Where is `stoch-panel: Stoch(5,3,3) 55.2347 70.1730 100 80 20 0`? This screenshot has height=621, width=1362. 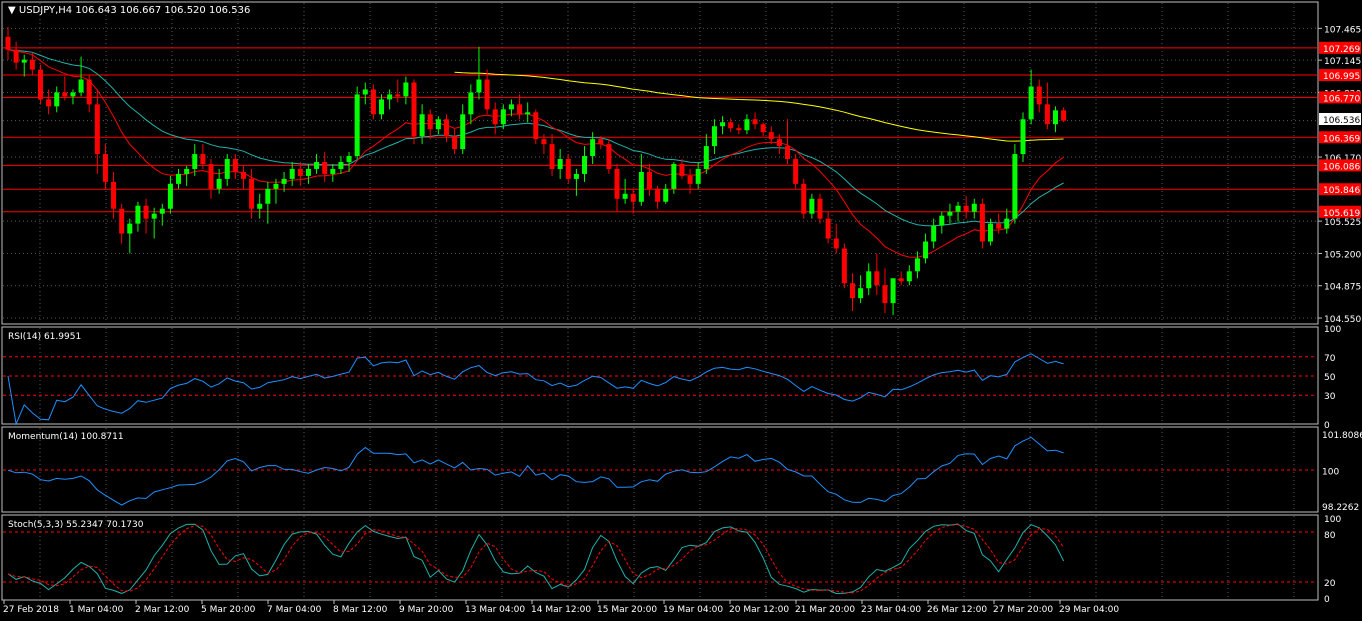
stoch-panel: Stoch(5,3,3) 55.2347 70.1730 100 80 20 0 is located at coordinates (671, 559).